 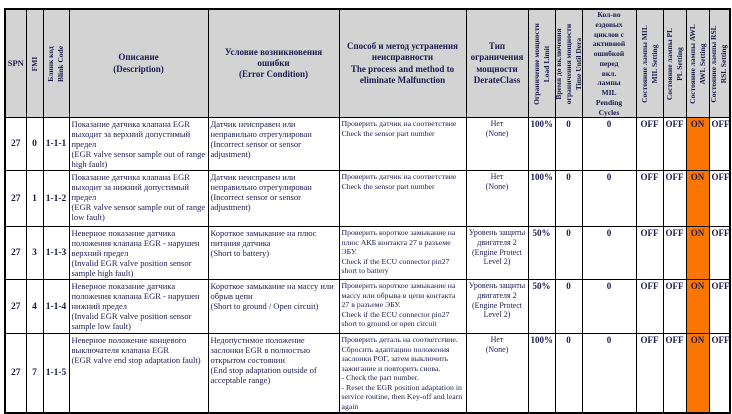 I want to click on col-header-rsl-setting: Состояние лампы RSL RSL Setting, so click(x=719, y=63).